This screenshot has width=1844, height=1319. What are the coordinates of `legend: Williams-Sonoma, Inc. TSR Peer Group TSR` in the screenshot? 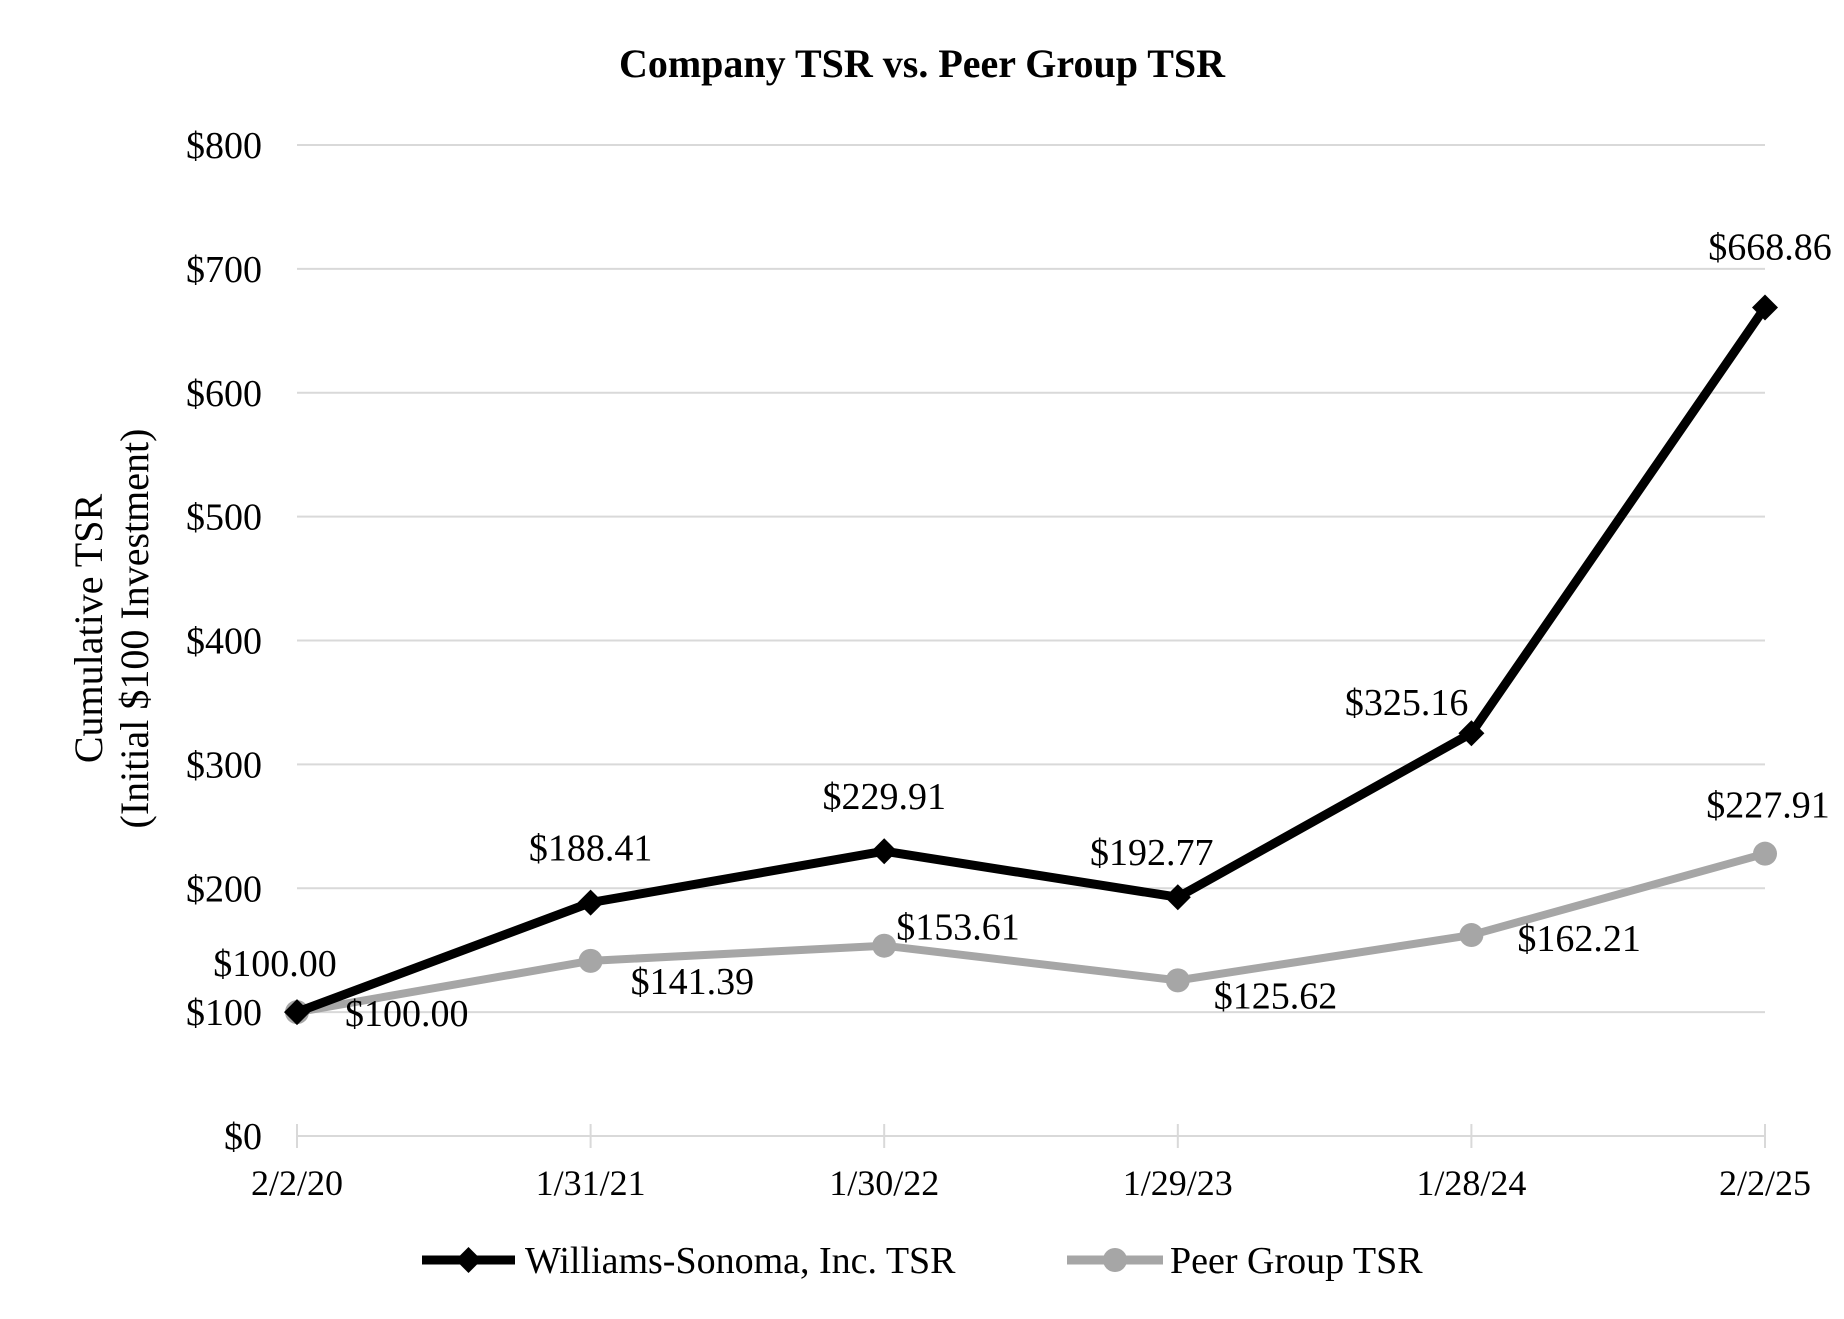 It's located at (922, 1261).